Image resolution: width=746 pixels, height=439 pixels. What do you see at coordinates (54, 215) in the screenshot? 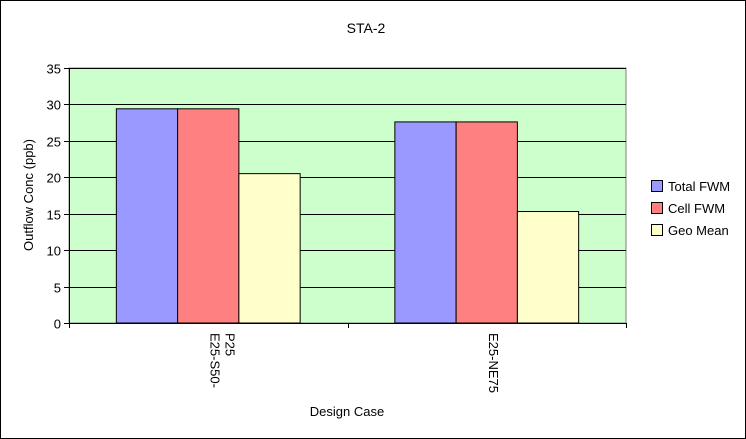
I see `y-tick-label: 15` at bounding box center [54, 215].